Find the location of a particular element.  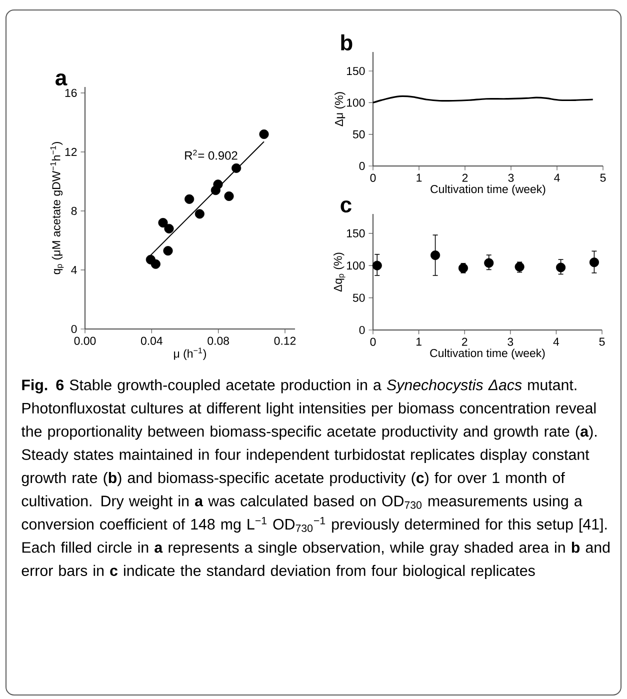

line-series is located at coordinates (483, 99).